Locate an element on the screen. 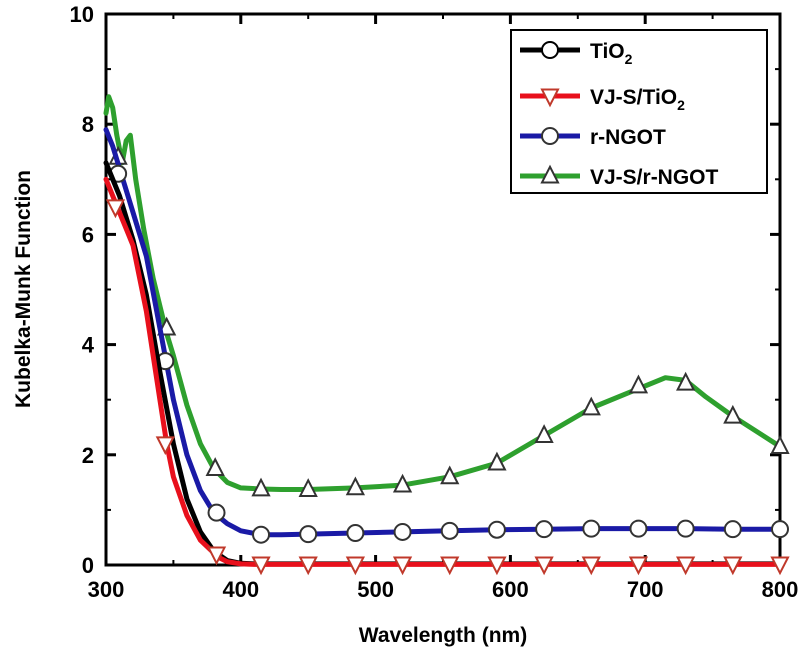 The width and height of the screenshot is (806, 654). y-tick-label: 4 is located at coordinates (88, 345).